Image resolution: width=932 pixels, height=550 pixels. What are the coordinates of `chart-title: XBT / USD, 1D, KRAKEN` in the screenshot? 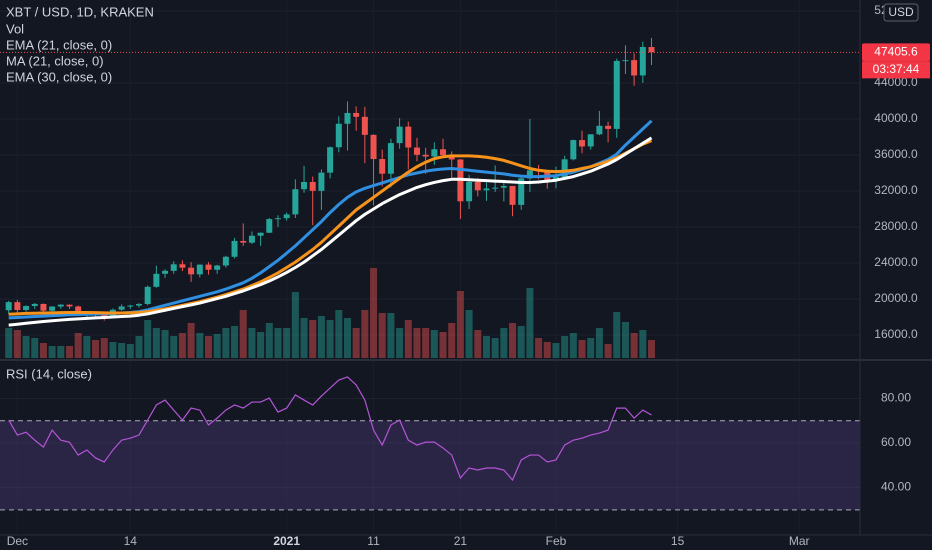 It's located at (80, 11).